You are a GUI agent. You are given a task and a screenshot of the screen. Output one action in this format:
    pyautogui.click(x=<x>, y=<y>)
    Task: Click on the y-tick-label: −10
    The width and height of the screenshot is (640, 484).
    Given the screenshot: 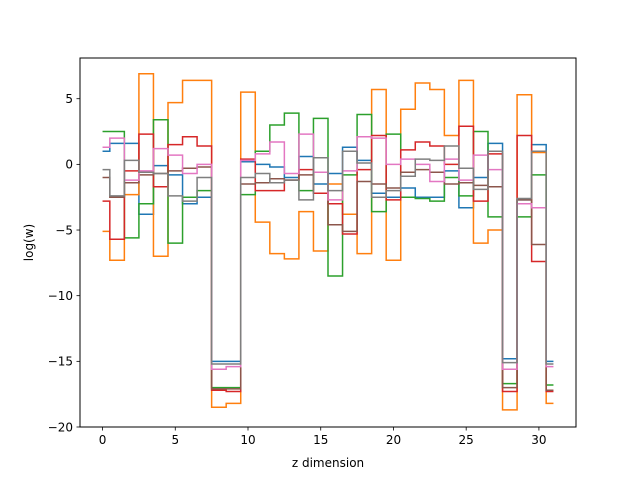 What is the action you would take?
    pyautogui.click(x=60, y=296)
    